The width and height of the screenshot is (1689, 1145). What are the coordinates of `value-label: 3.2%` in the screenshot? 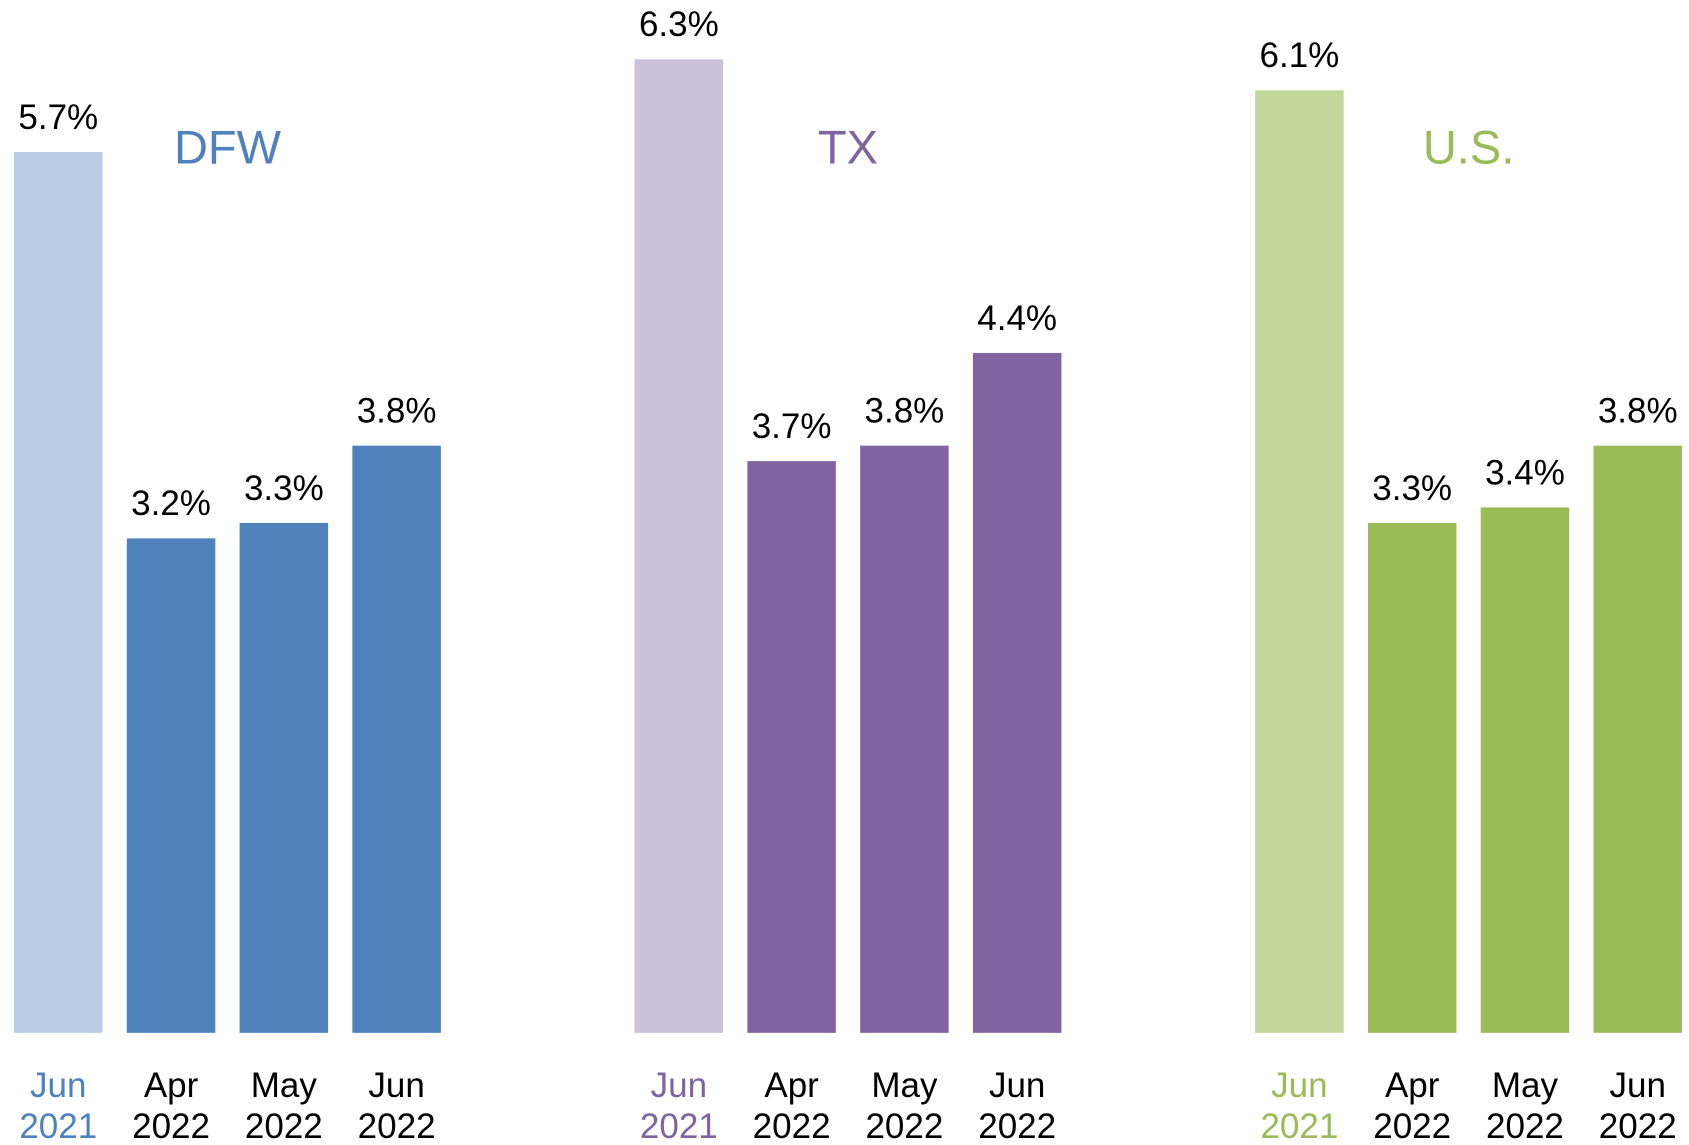 It's located at (171, 503).